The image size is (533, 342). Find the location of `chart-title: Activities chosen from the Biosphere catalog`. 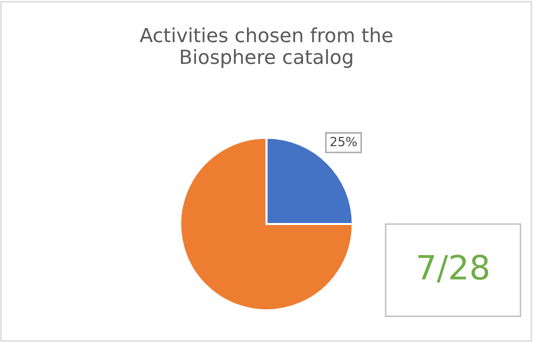

chart-title: Activities chosen from the Biosphere catalog is located at coordinates (266, 47).